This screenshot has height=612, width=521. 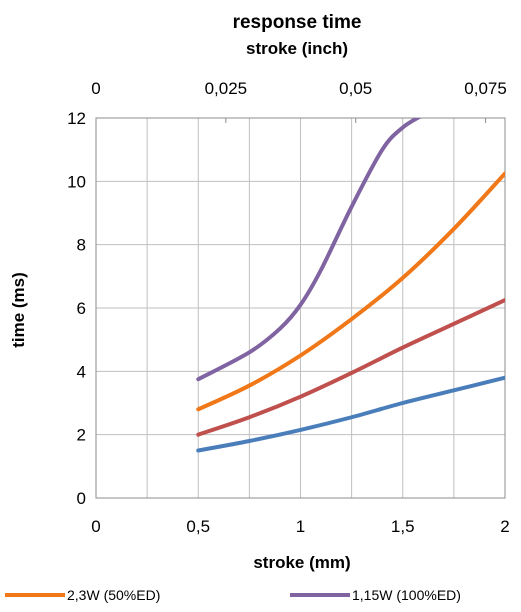 What do you see at coordinates (81, 371) in the screenshot?
I see `y-tick-label: 4` at bounding box center [81, 371].